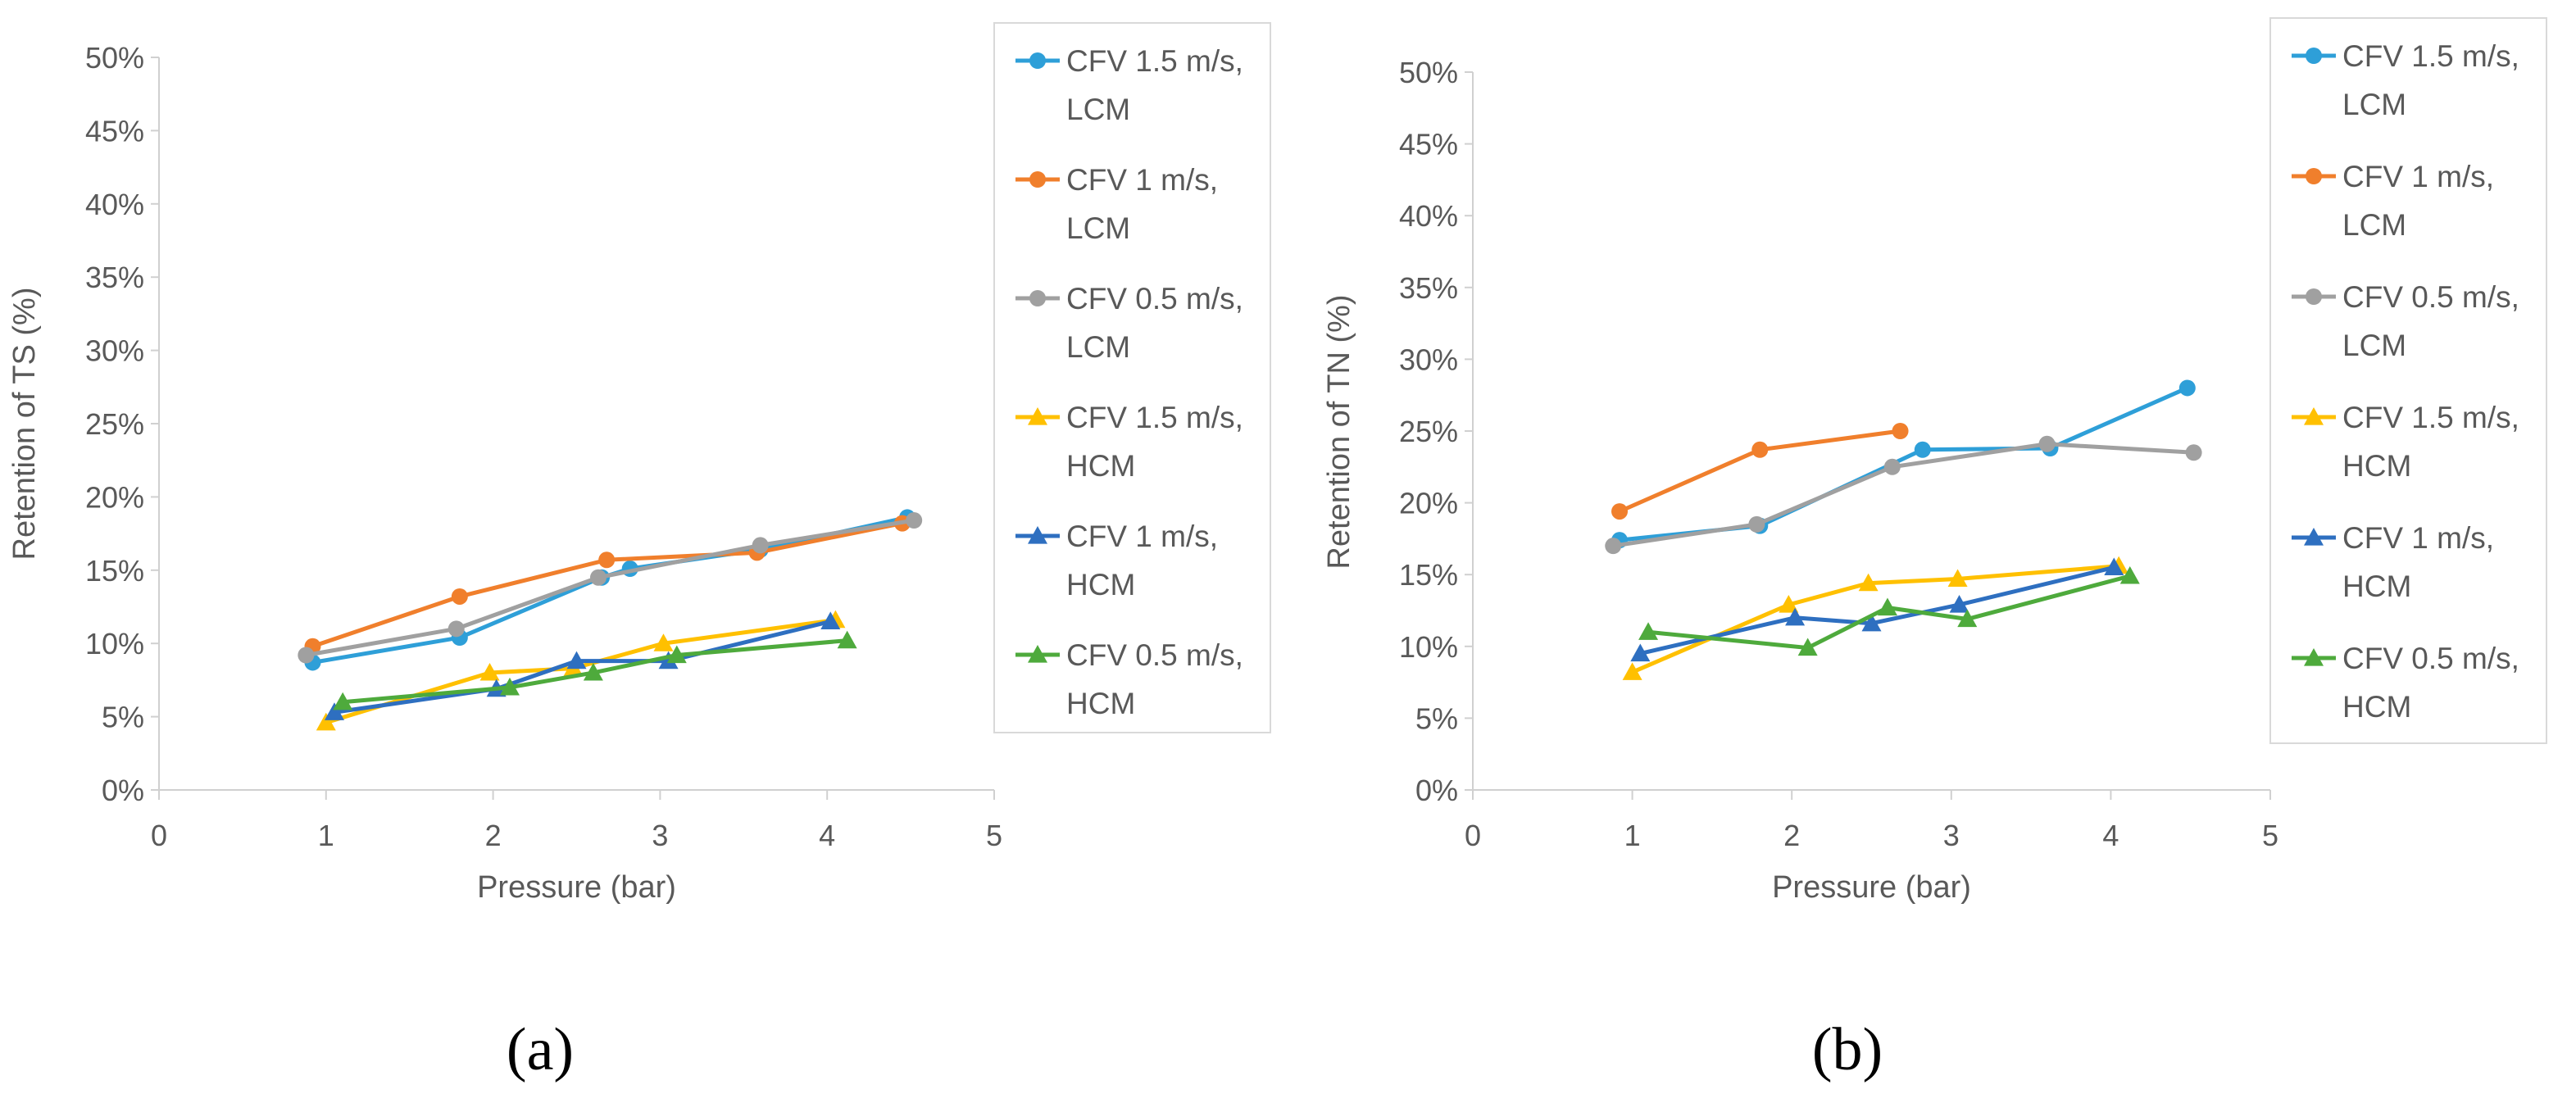  Describe the element at coordinates (2405, 683) in the screenshot. I see `legend-item: CFV 0.5 m/s, HCM` at that location.